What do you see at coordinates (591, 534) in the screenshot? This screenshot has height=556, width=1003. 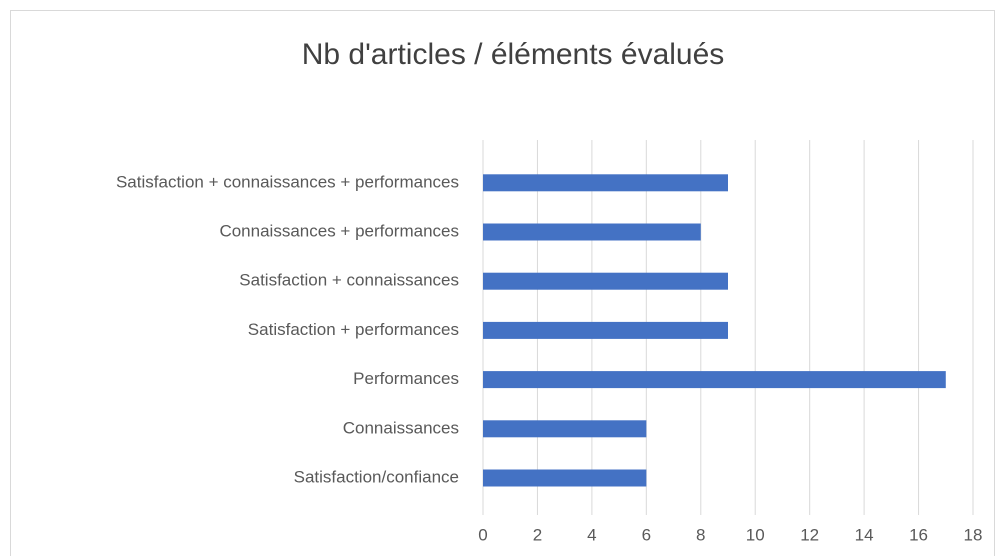 I see `x-tick-label: 4` at bounding box center [591, 534].